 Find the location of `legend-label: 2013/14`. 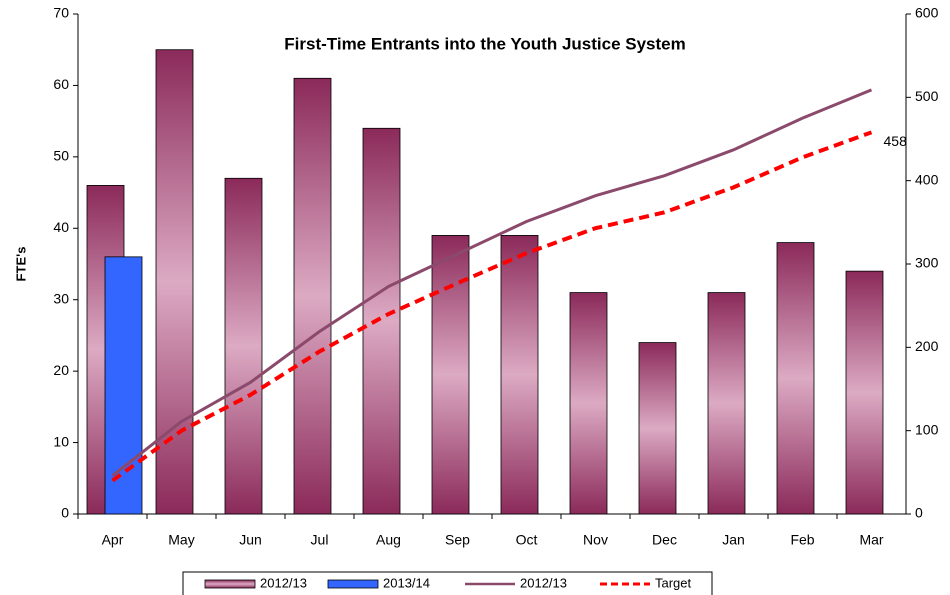

legend-label: 2013/14 is located at coordinates (406, 582).